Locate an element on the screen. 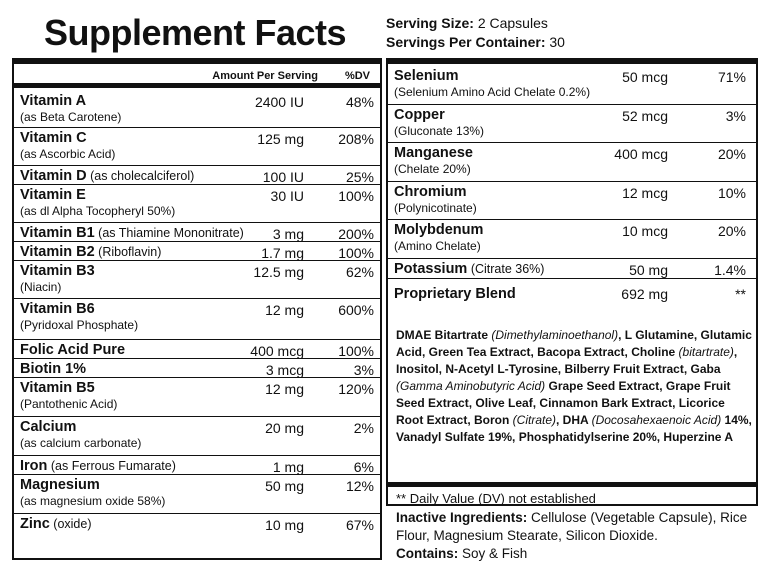 This screenshot has height=566, width=772. nutrient-name: Vitamin E is located at coordinates (53, 195).